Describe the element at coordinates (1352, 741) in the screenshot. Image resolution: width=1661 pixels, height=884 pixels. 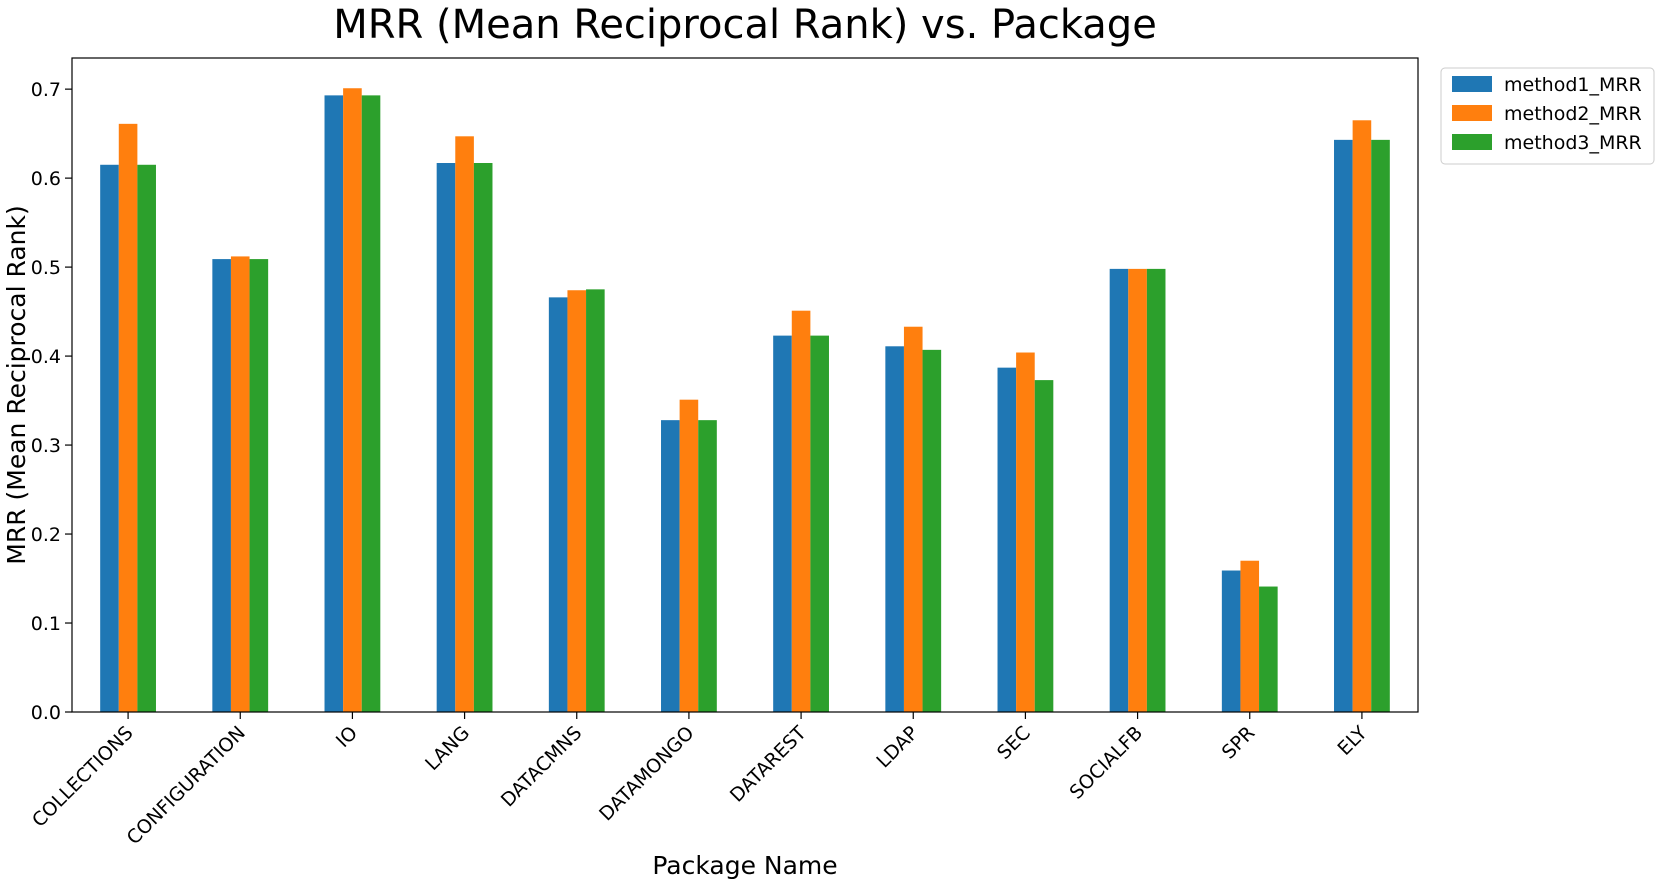
I see `x-tick-label: ELY` at that location.